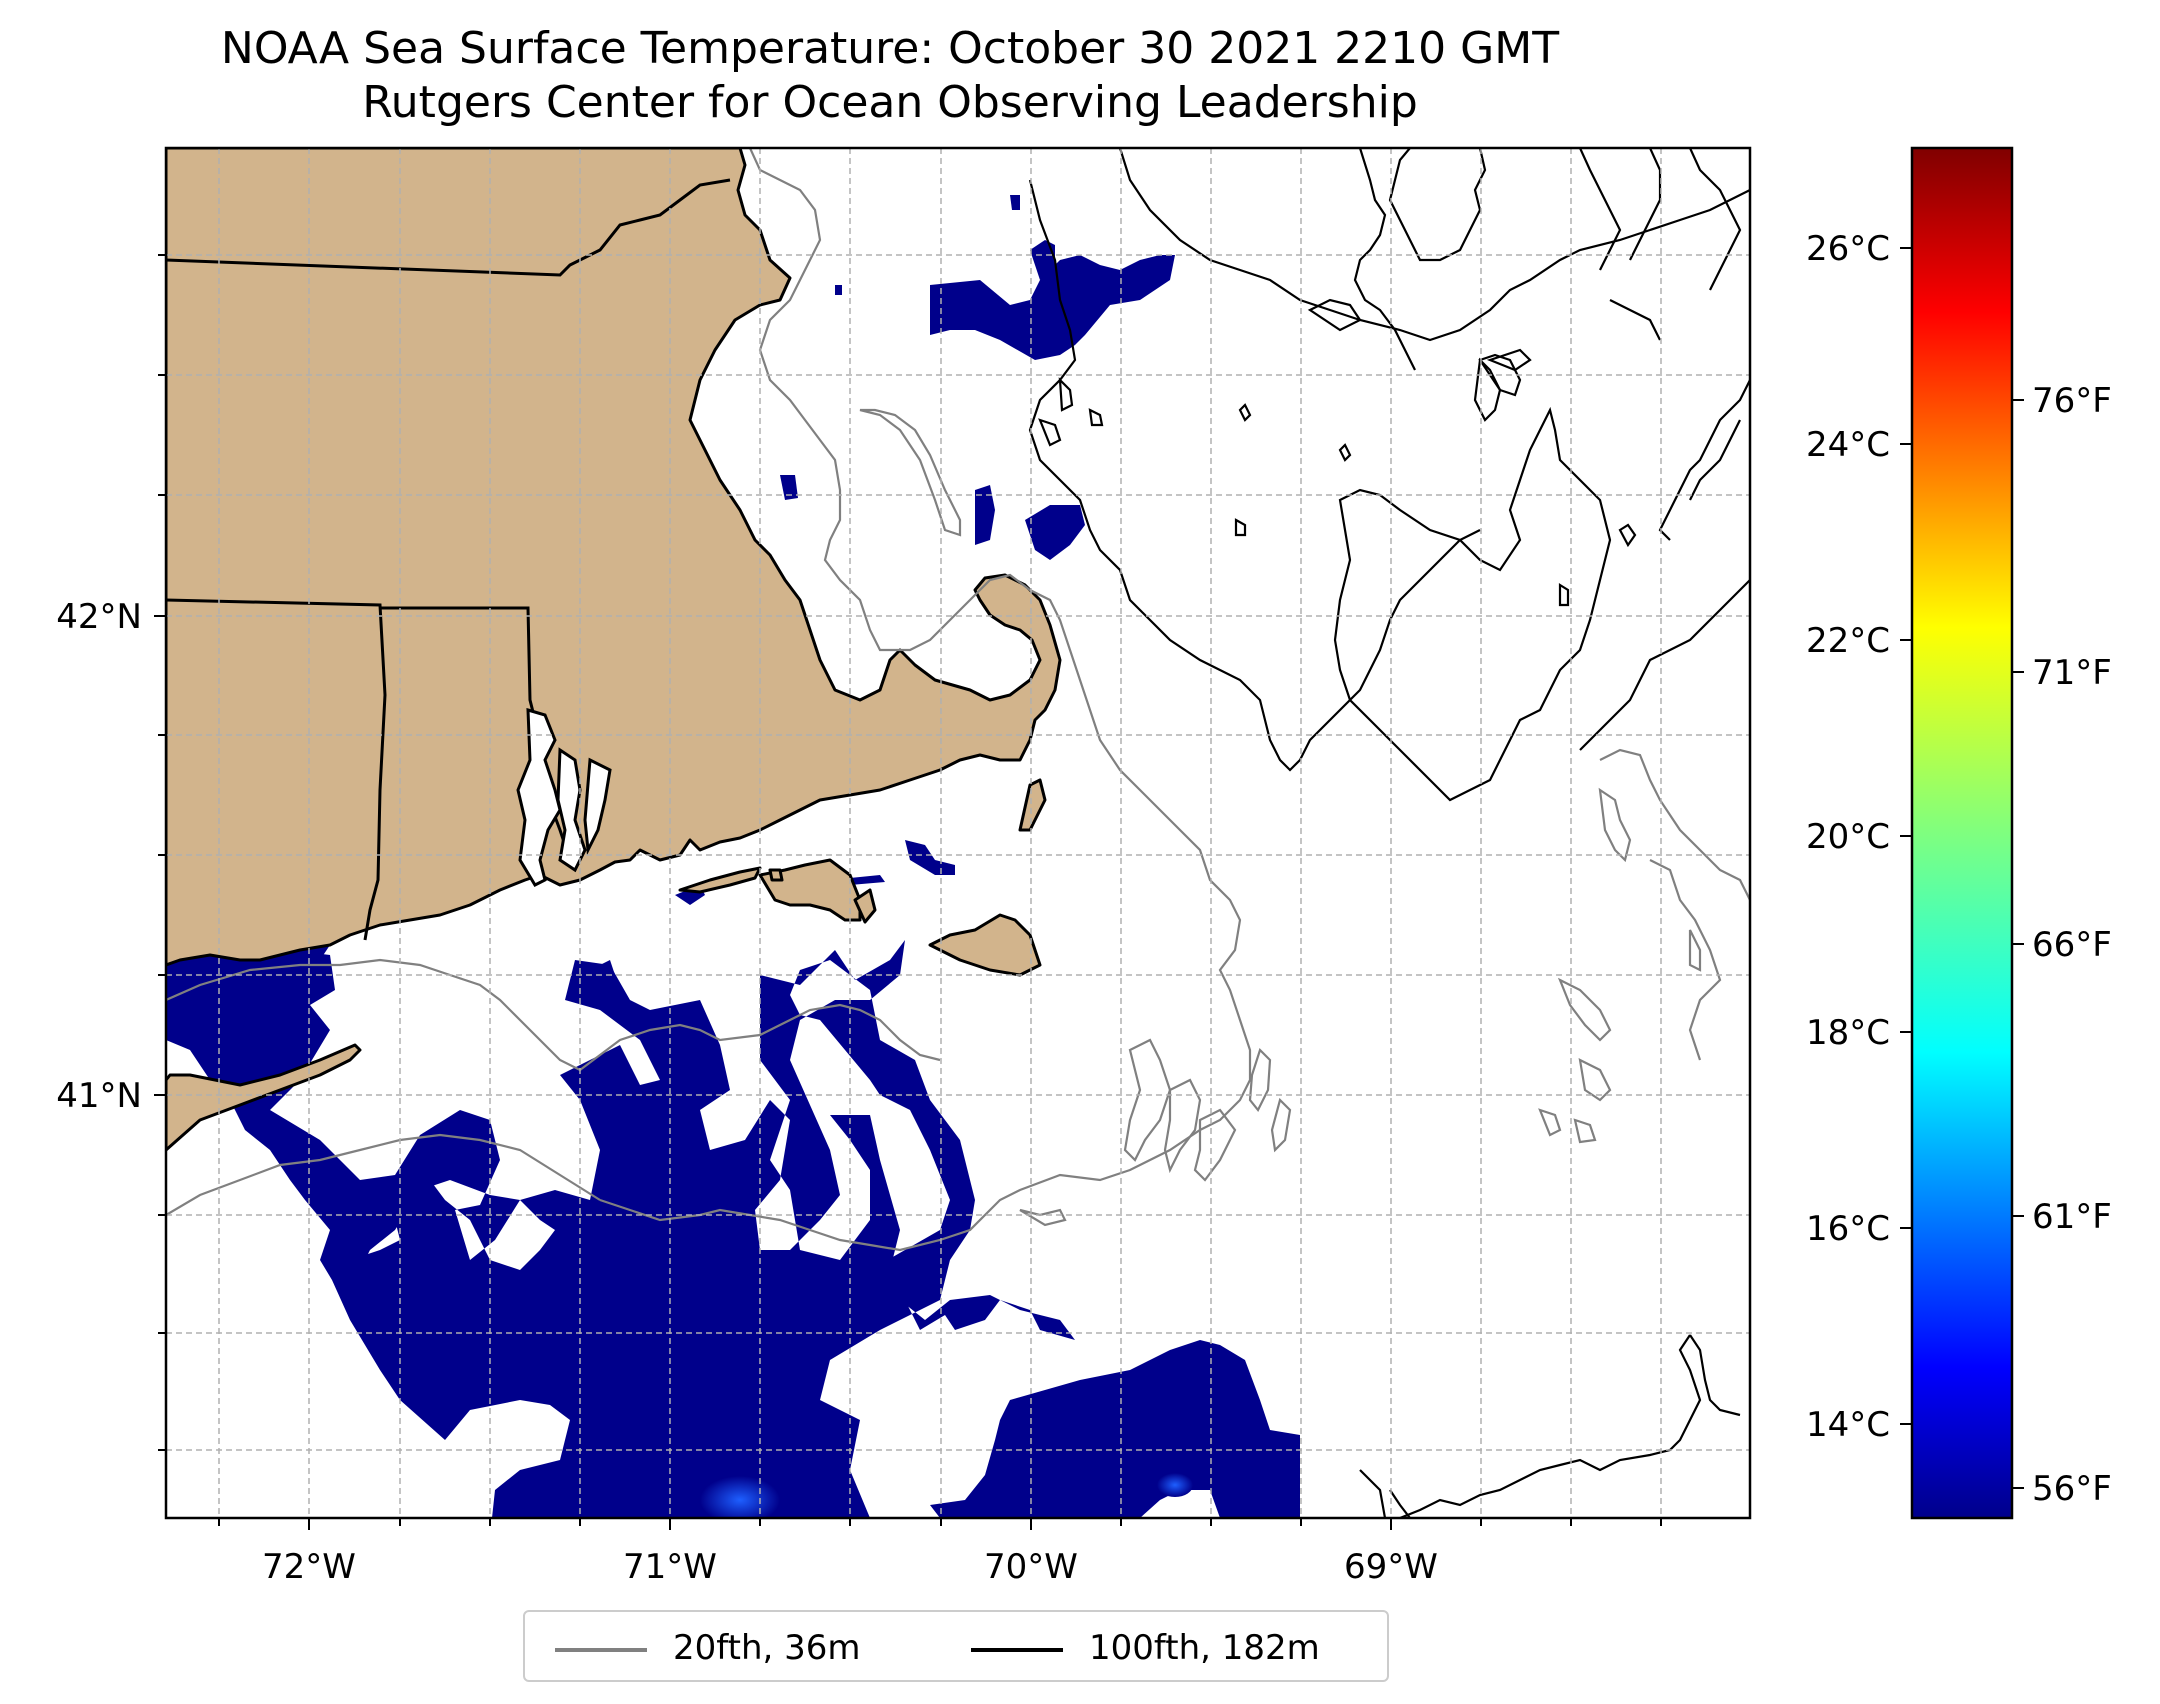  Describe the element at coordinates (985, 945) in the screenshot. I see `land-nantucket` at that location.